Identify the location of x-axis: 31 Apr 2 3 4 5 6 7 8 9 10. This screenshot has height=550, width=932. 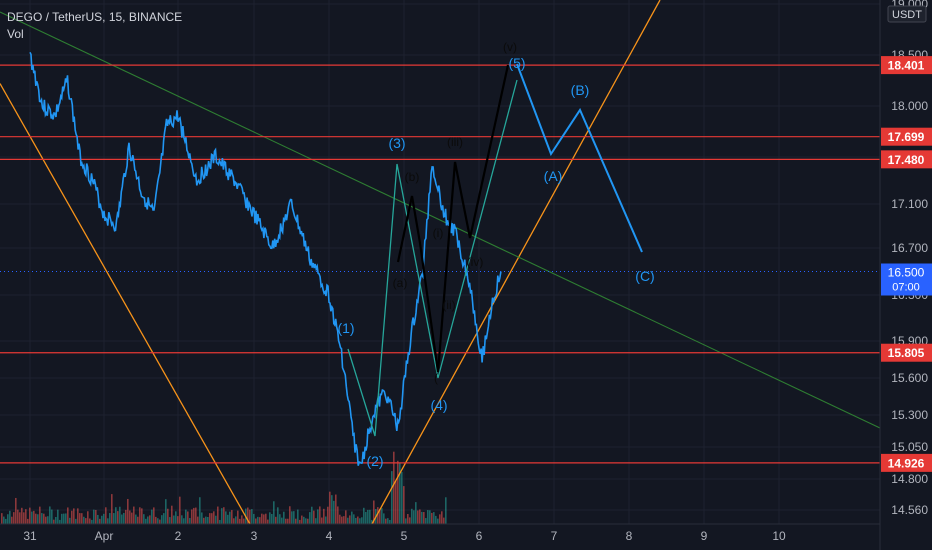
(440, 533).